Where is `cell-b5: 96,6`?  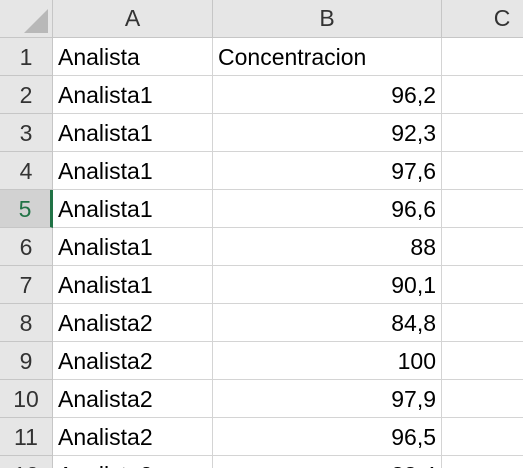 cell-b5: 96,6 is located at coordinates (327, 209).